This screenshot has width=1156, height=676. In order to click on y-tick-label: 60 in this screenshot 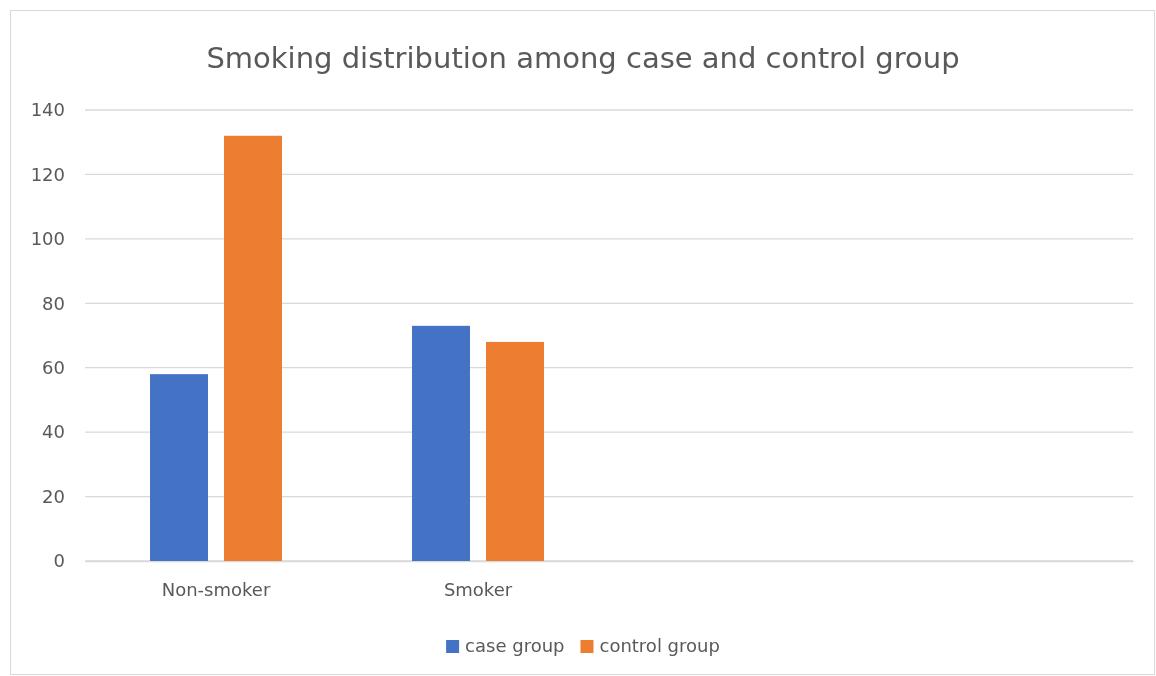, I will do `click(53, 367)`.